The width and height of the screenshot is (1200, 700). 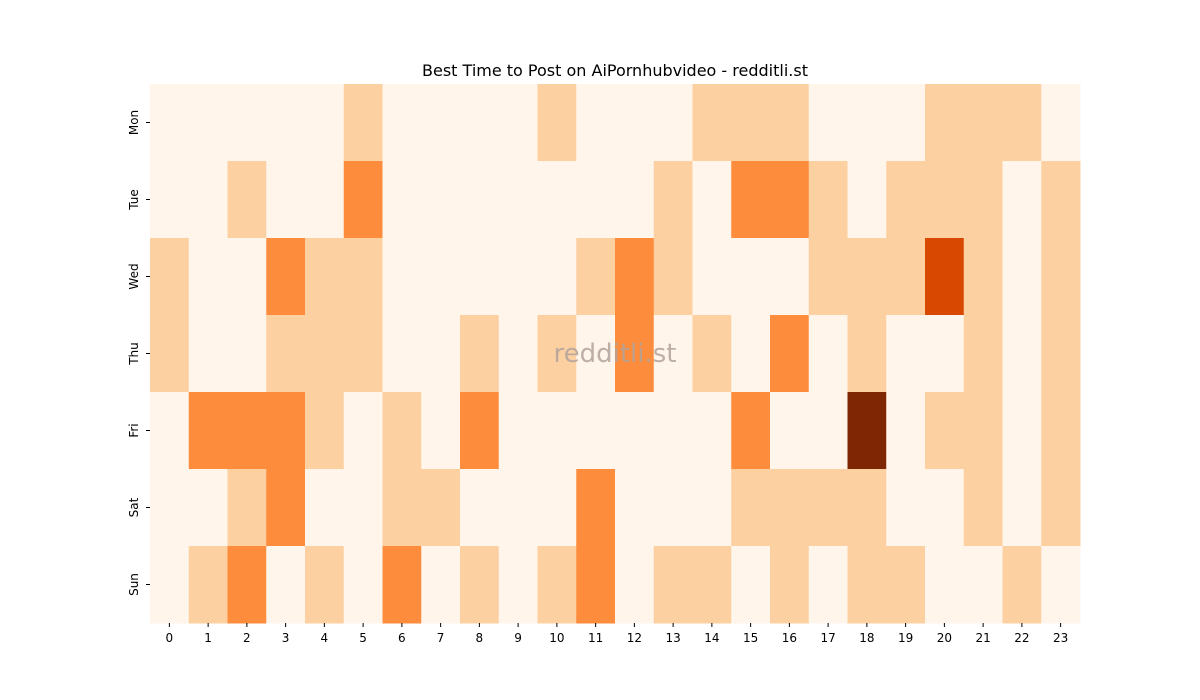 What do you see at coordinates (134, 354) in the screenshot?
I see `y-tick-label: Thu` at bounding box center [134, 354].